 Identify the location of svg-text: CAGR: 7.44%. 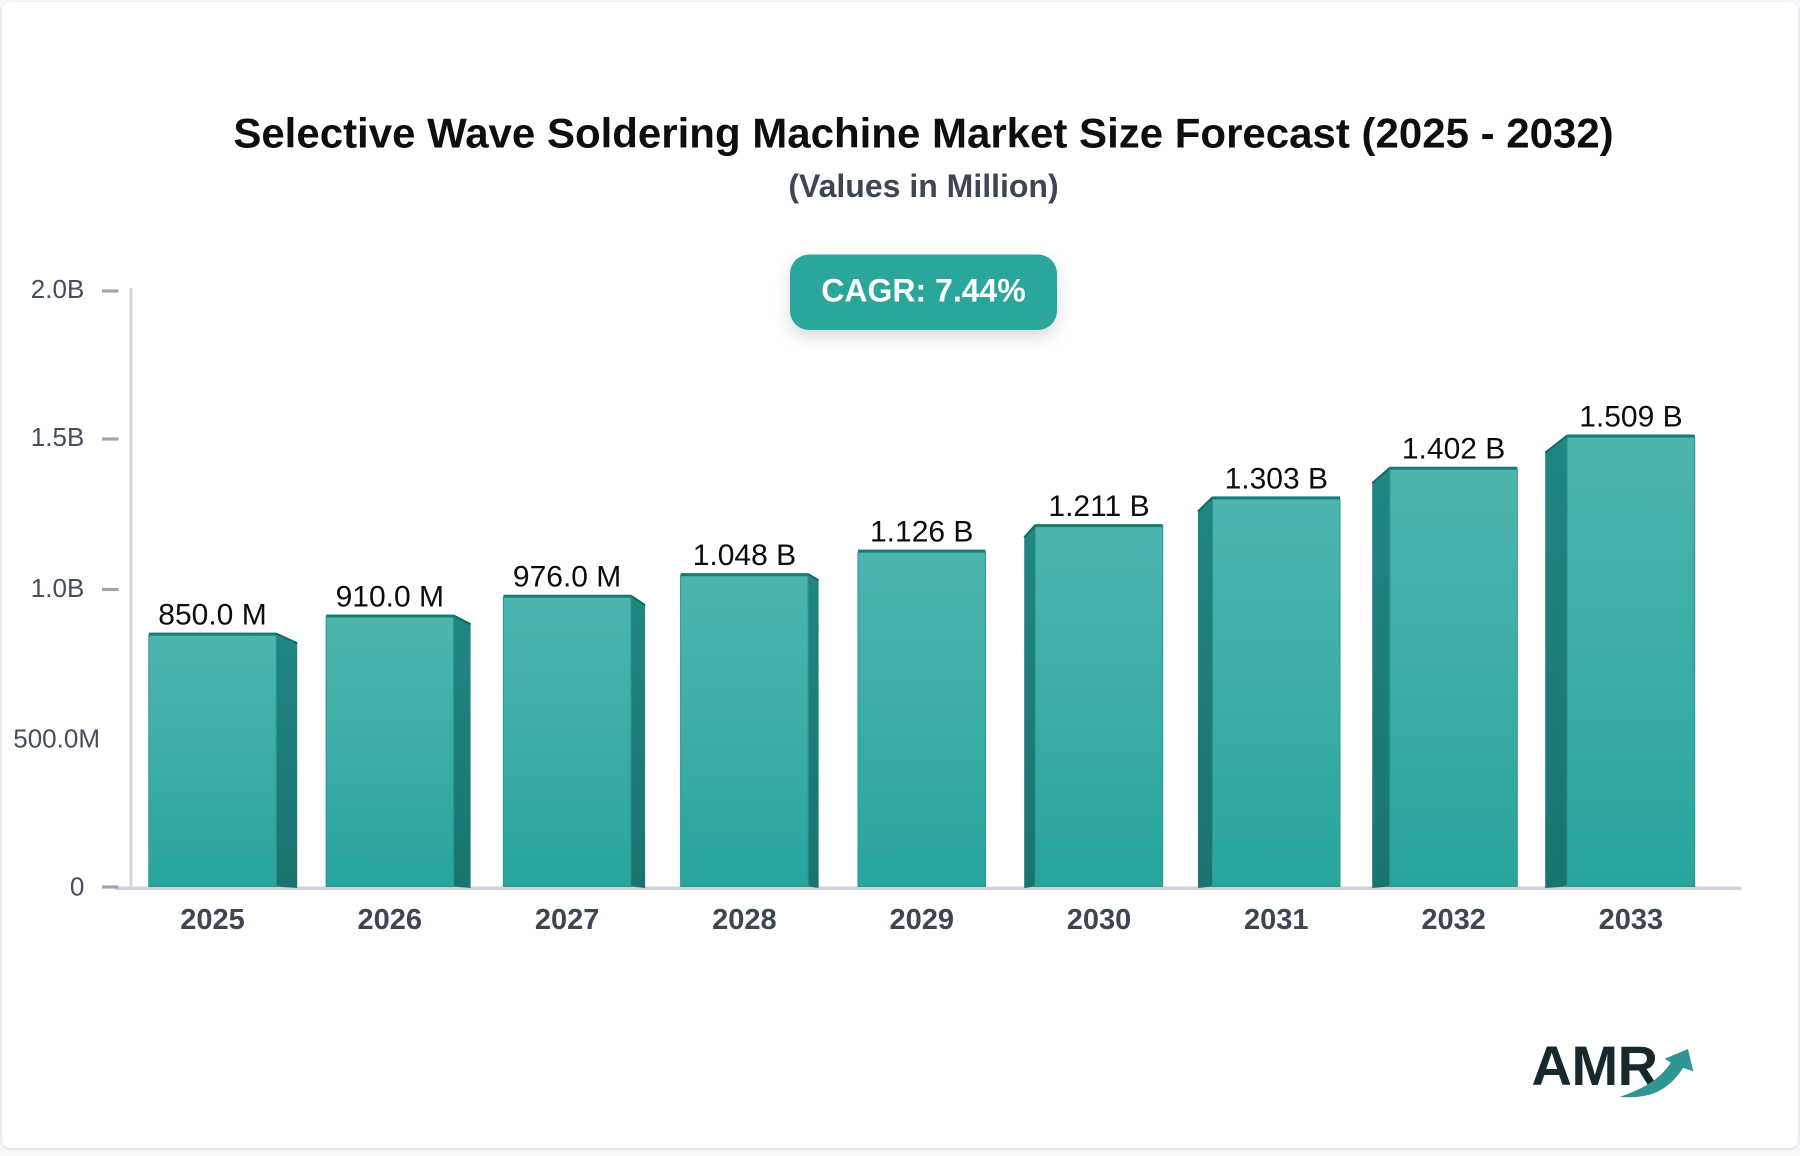
(923, 291).